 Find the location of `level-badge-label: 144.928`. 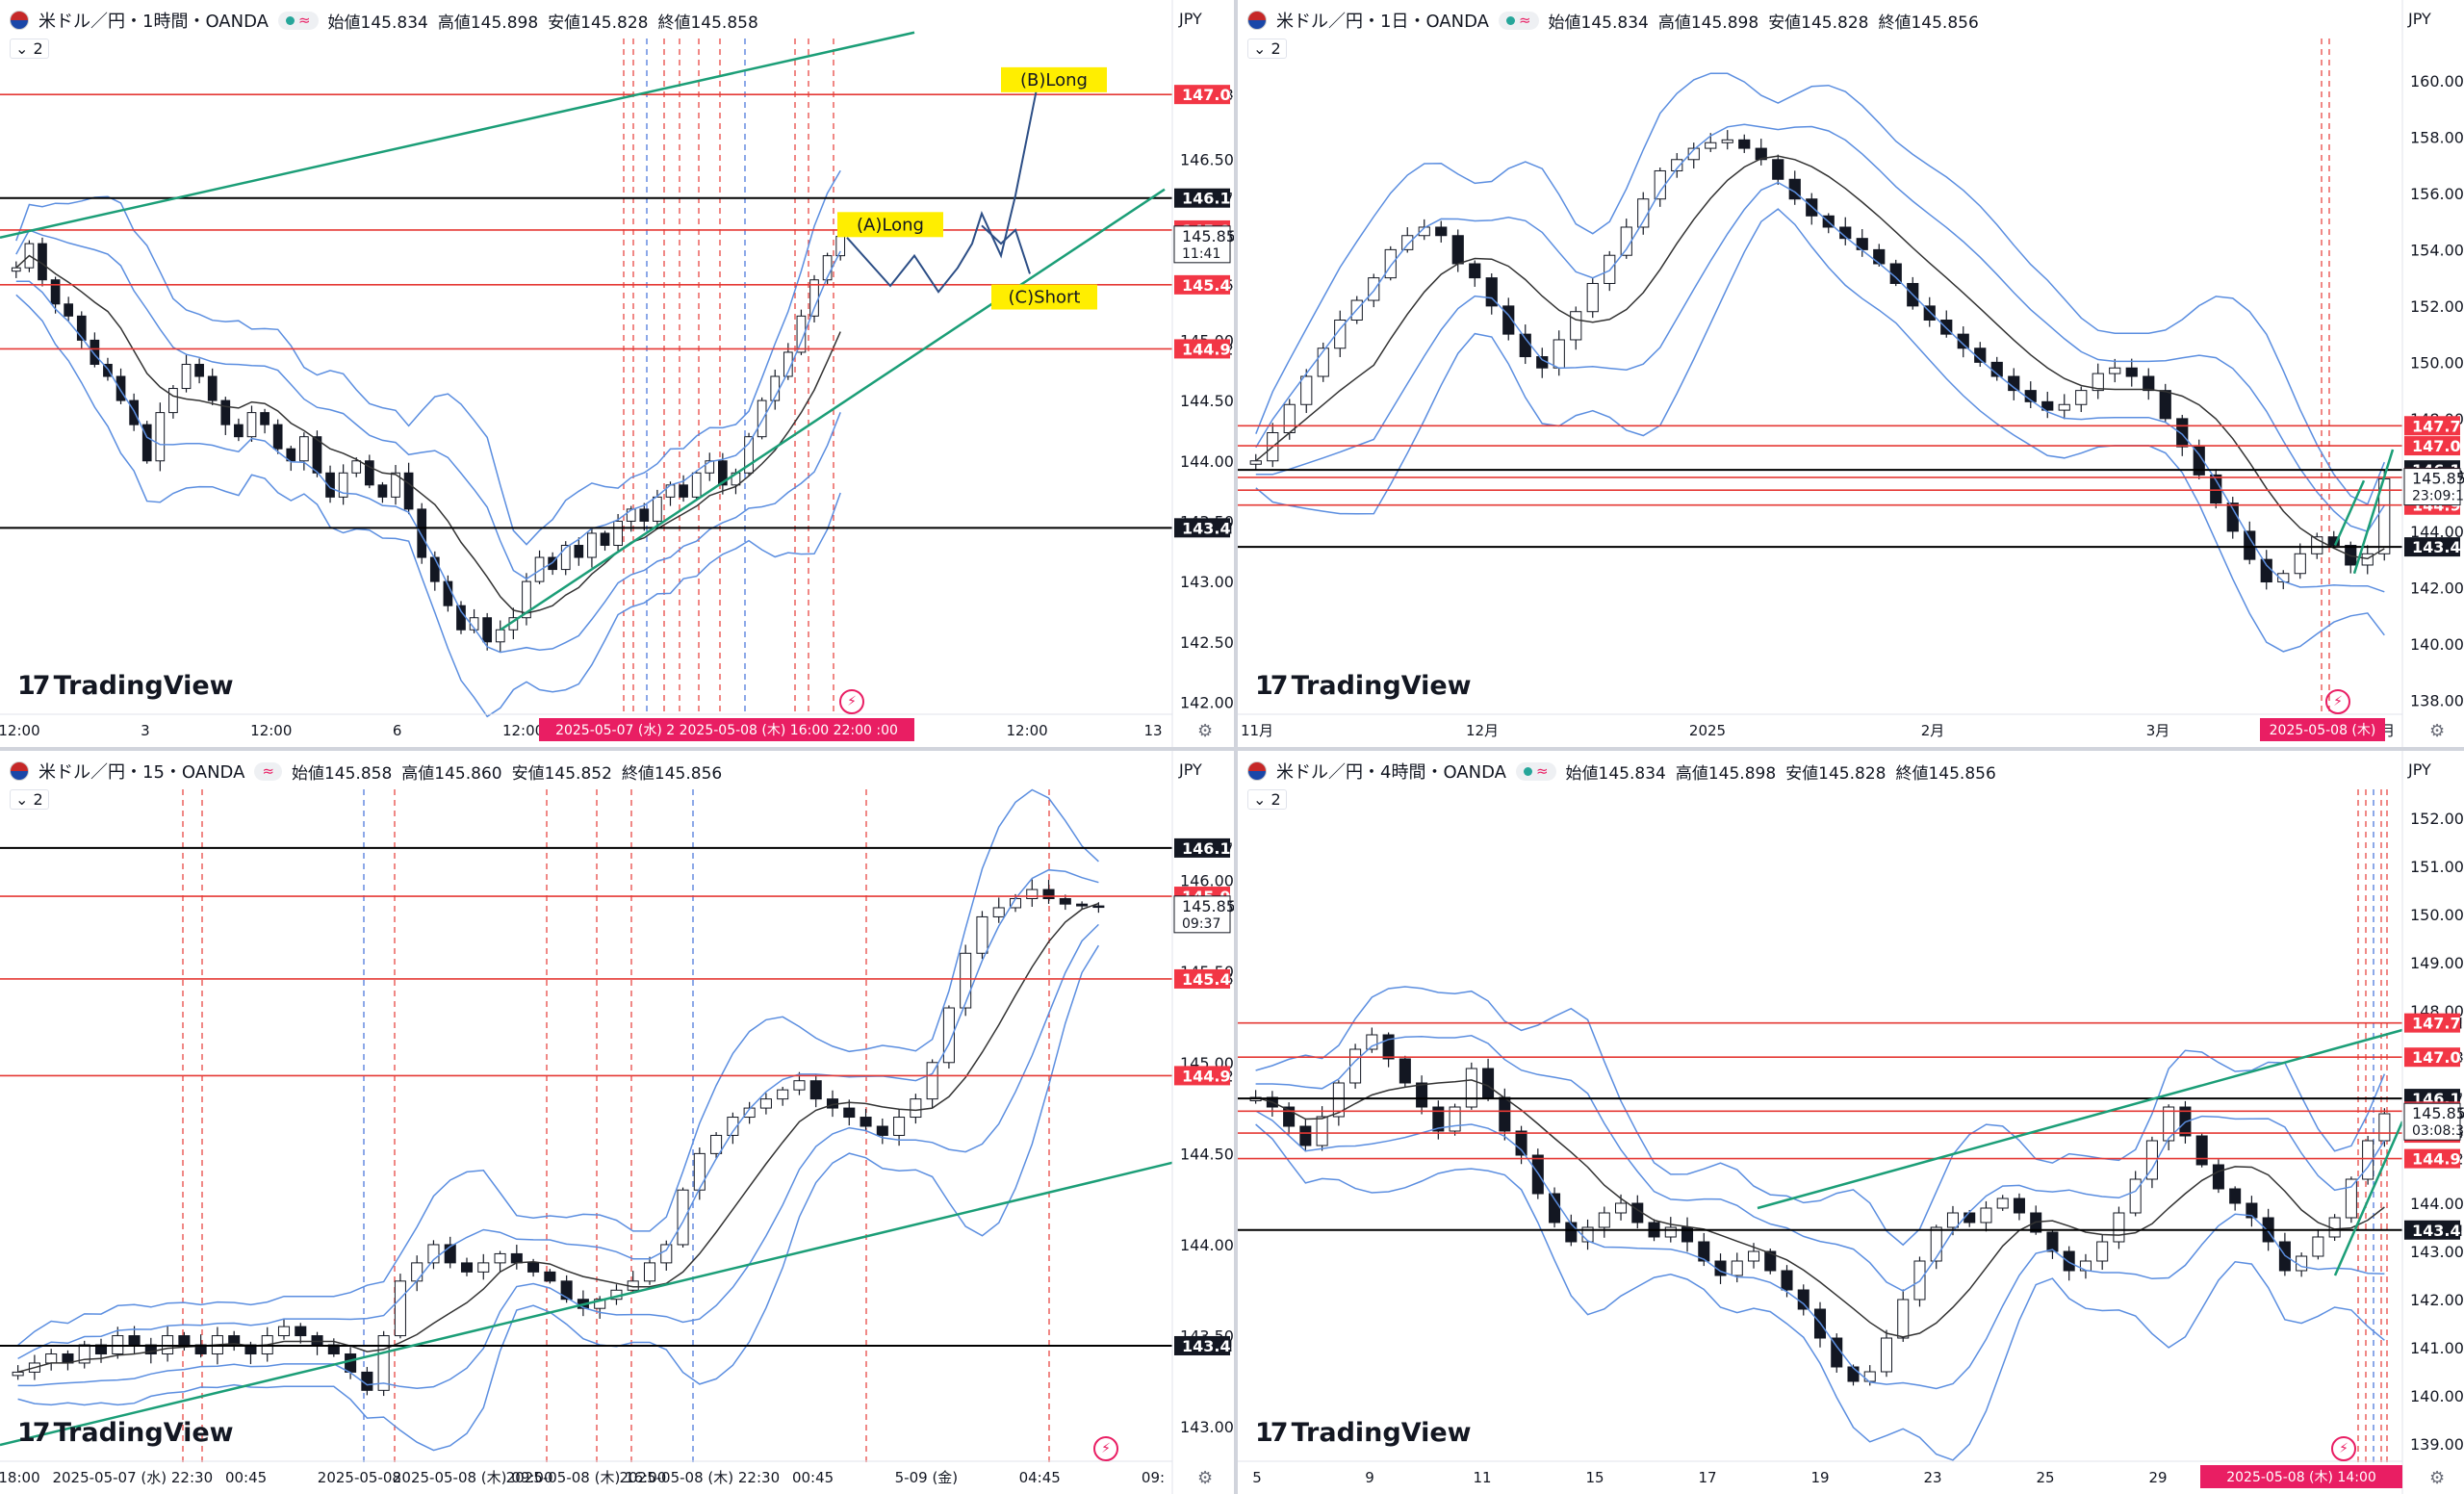

level-badge-label: 144.928 is located at coordinates (2438, 1159).